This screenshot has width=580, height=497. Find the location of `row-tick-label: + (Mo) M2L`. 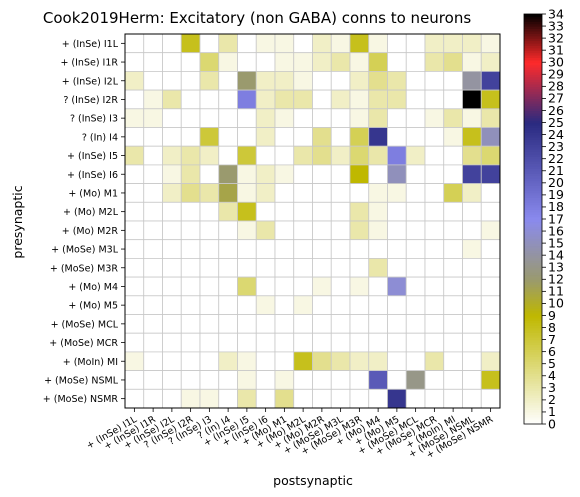

row-tick-label: + (Mo) M2L is located at coordinates (91, 212).